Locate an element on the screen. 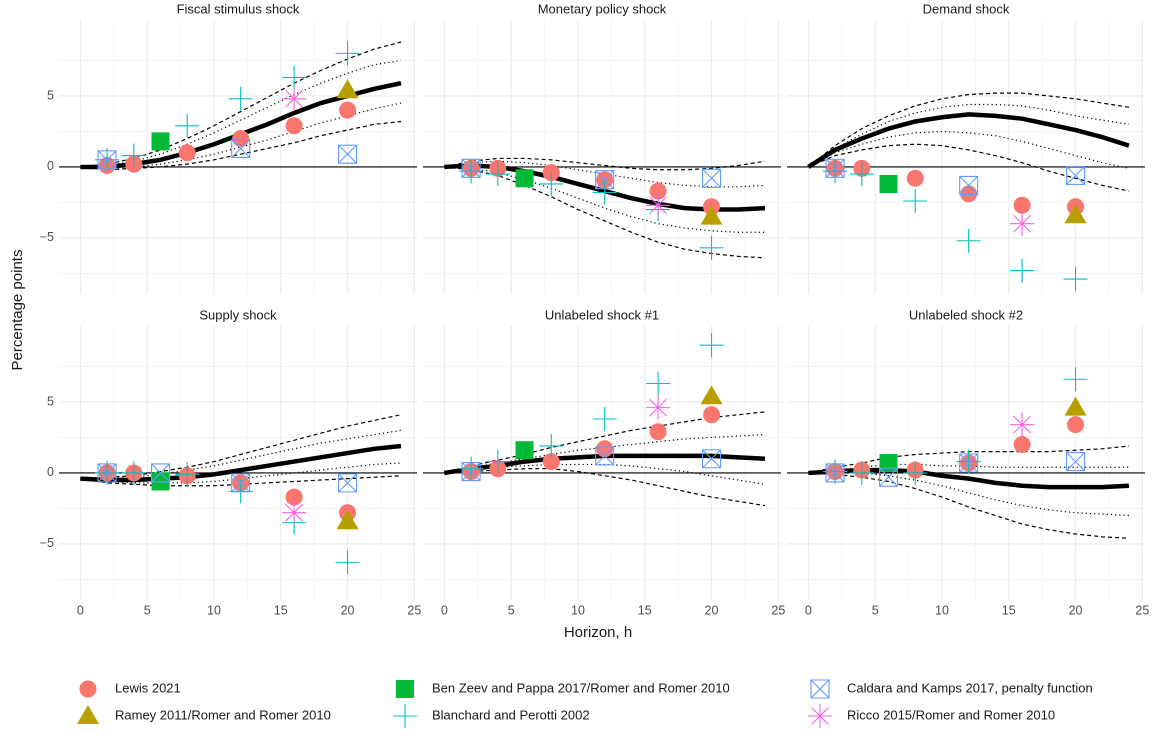 The height and width of the screenshot is (736, 1156). y-axis-label: Percentage points is located at coordinates (17, 310).